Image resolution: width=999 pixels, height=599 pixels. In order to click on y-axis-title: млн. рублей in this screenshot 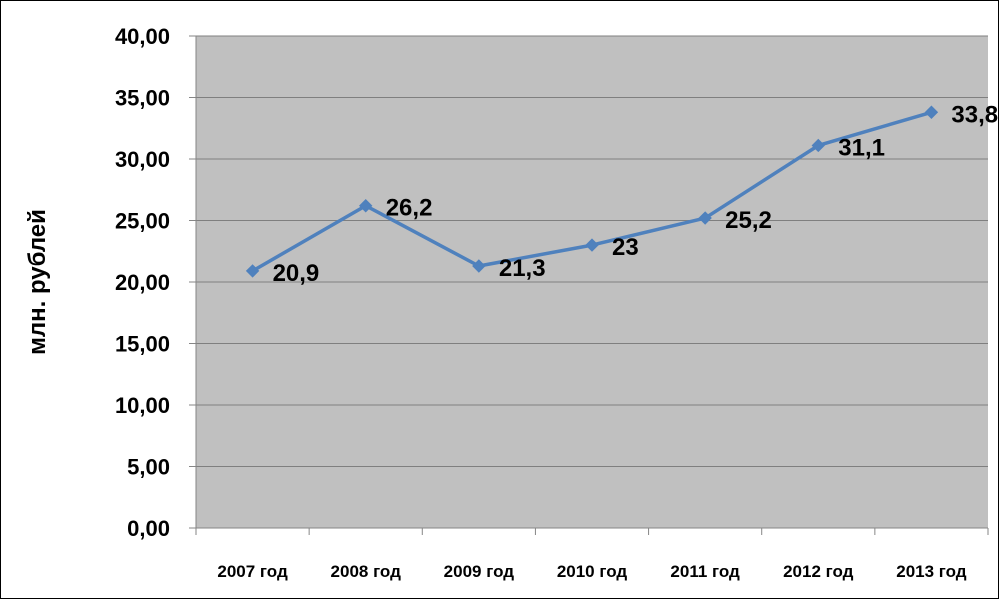, I will do `click(37, 282)`.